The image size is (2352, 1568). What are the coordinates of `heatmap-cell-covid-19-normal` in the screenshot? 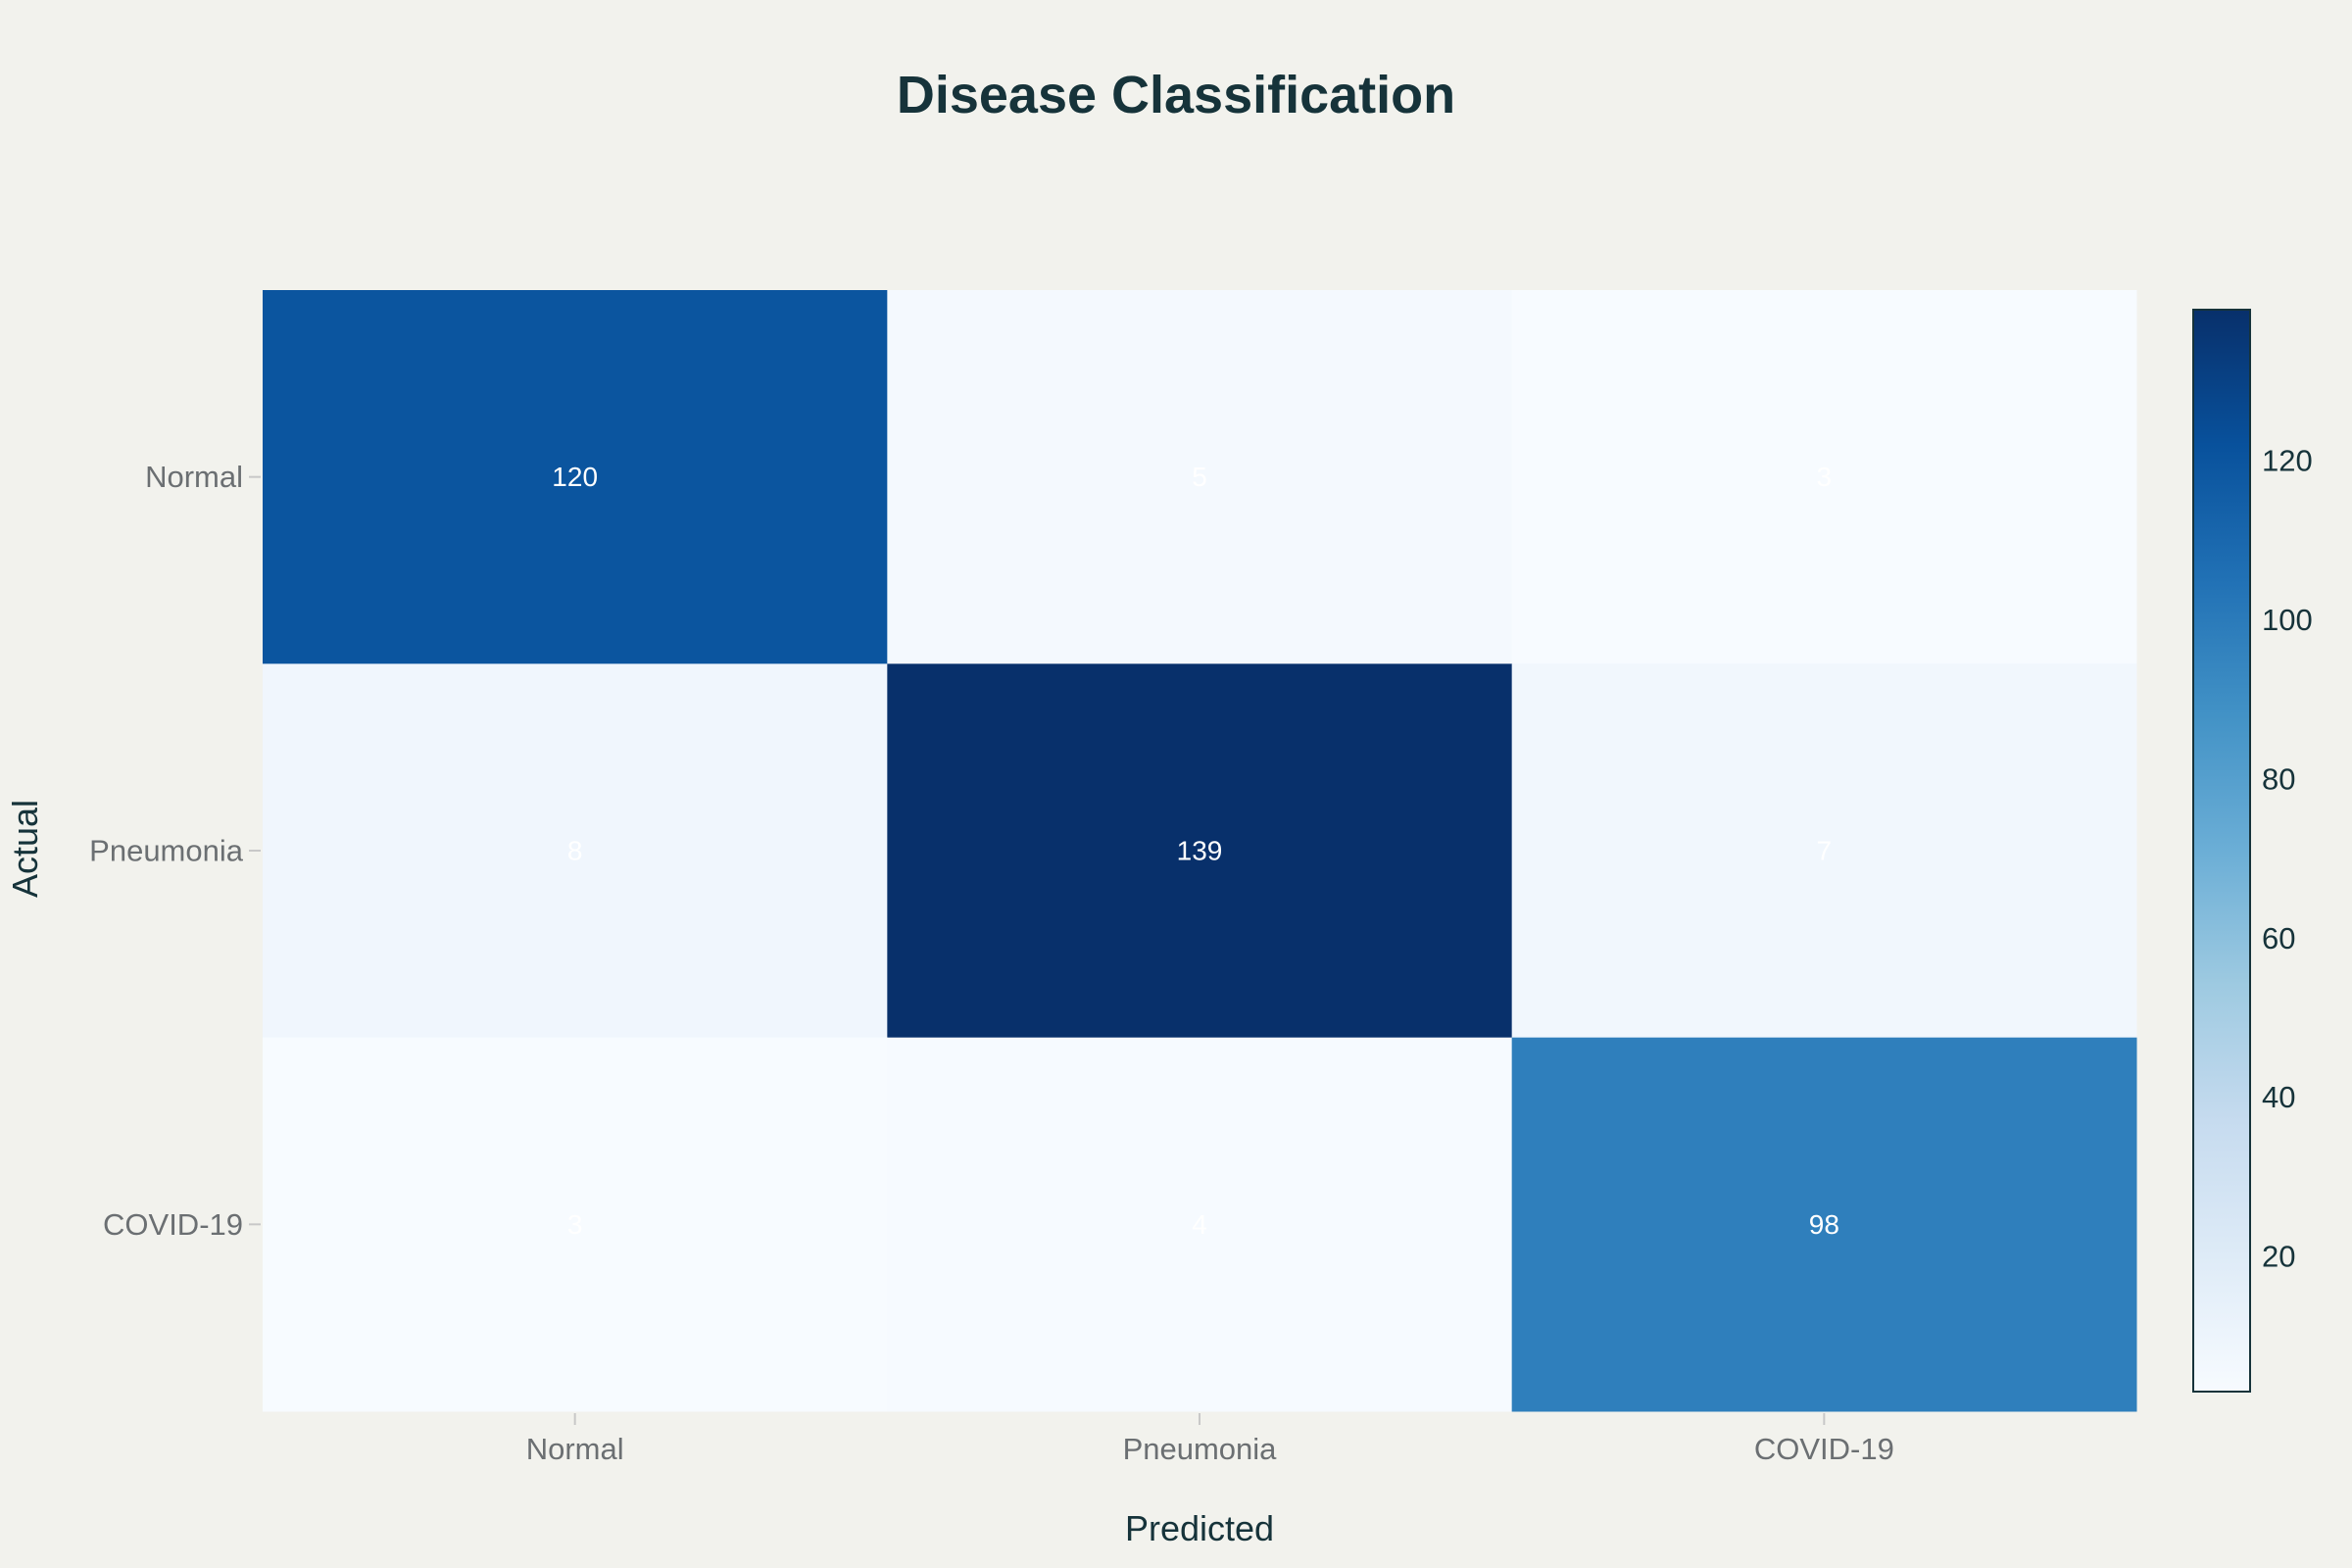 It's located at (575, 1224).